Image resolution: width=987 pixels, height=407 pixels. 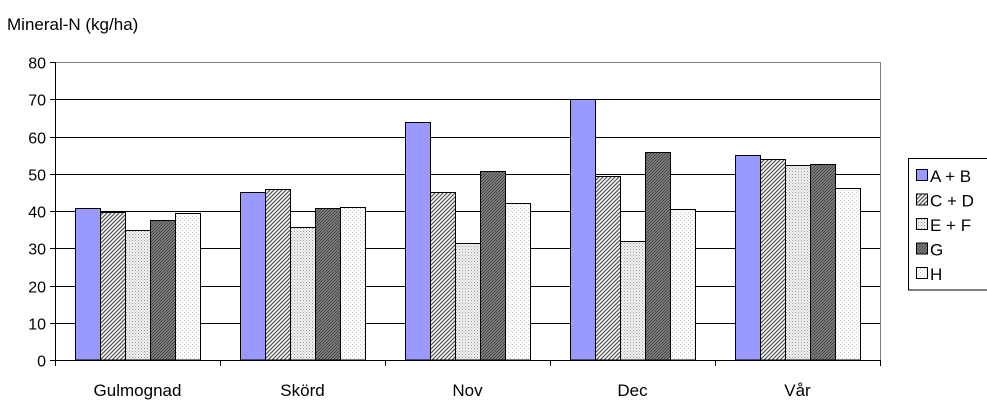 What do you see at coordinates (583, 230) in the screenshot?
I see `bar-ab-dec` at bounding box center [583, 230].